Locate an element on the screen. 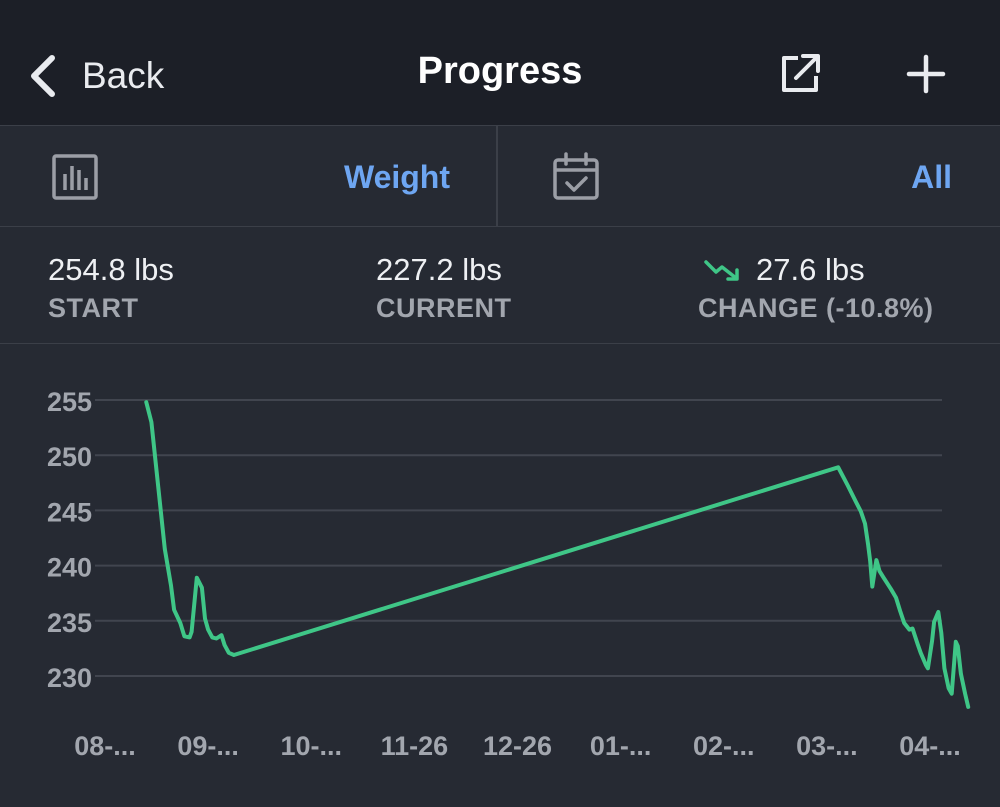 The image size is (1000, 807). filter-bar: Weight All is located at coordinates (500, 176).